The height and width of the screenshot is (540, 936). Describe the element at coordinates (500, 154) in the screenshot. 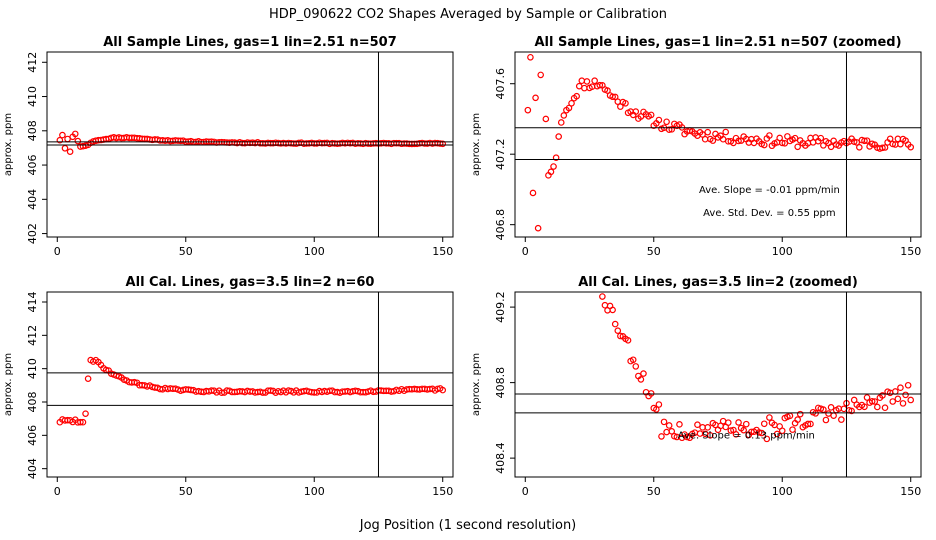

I see `y-tick-label: 407.2` at that location.